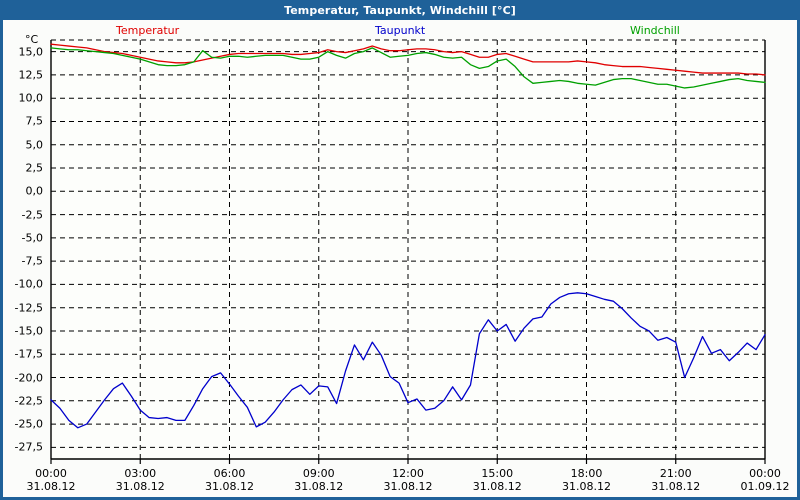 This screenshot has height=500, width=800. Describe the element at coordinates (34, 191) in the screenshot. I see `y-axis-tick-label: 0,0` at that location.